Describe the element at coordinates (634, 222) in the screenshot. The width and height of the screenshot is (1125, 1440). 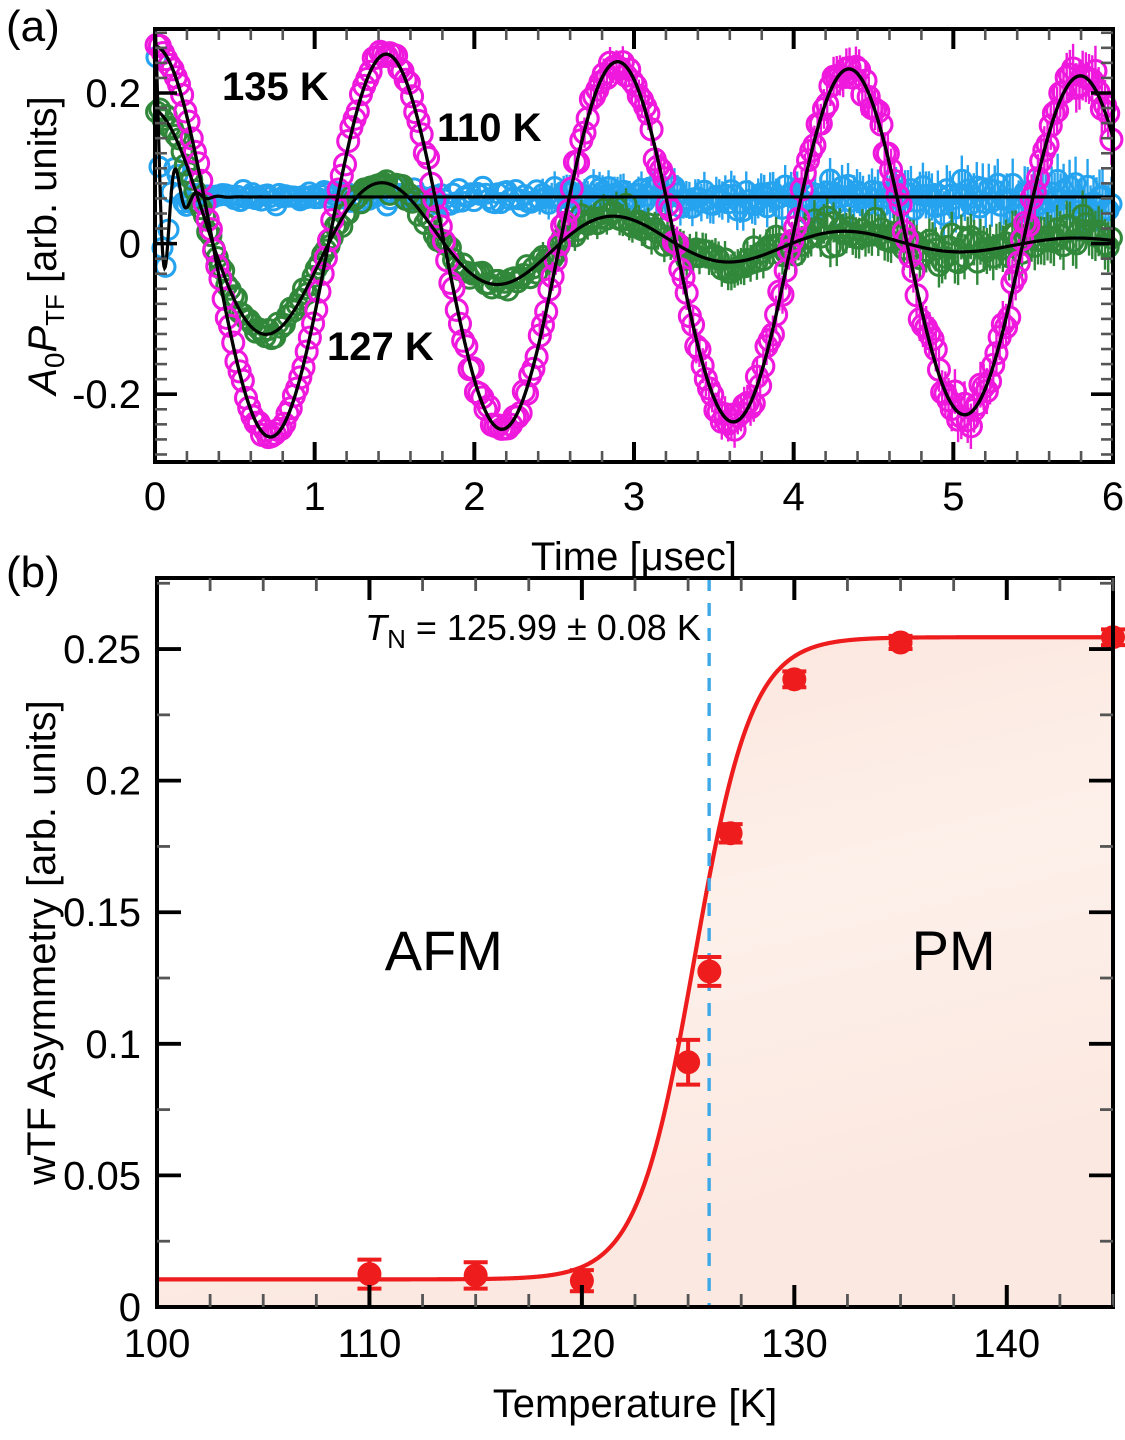
I see `fit-curve-127-K` at that location.